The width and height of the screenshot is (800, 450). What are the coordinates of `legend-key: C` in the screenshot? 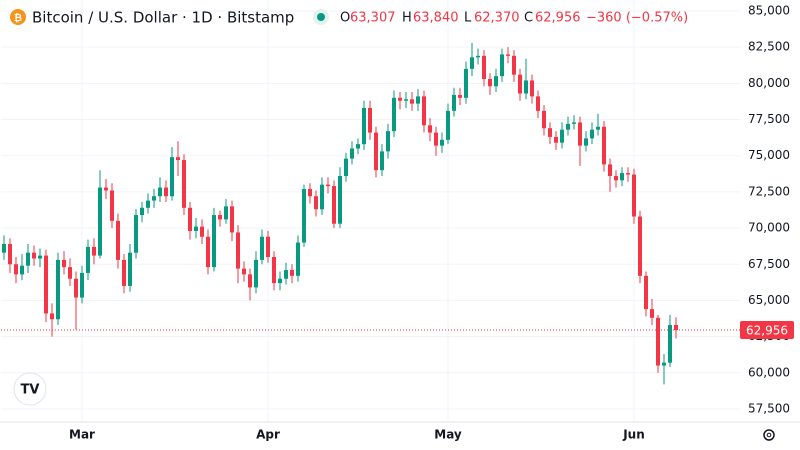 It's located at (528, 18).